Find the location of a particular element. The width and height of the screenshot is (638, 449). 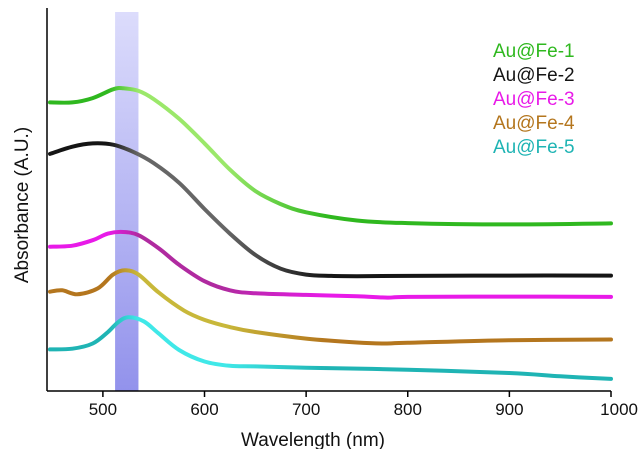

x-tick-label-800: 800 is located at coordinates (408, 409).